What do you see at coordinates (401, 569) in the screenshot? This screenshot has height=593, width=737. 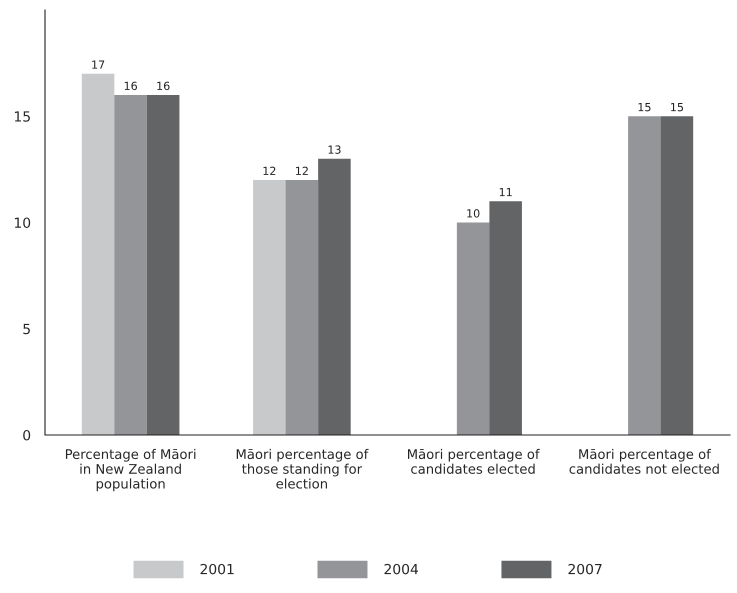 I see `legend-label: 2004` at bounding box center [401, 569].